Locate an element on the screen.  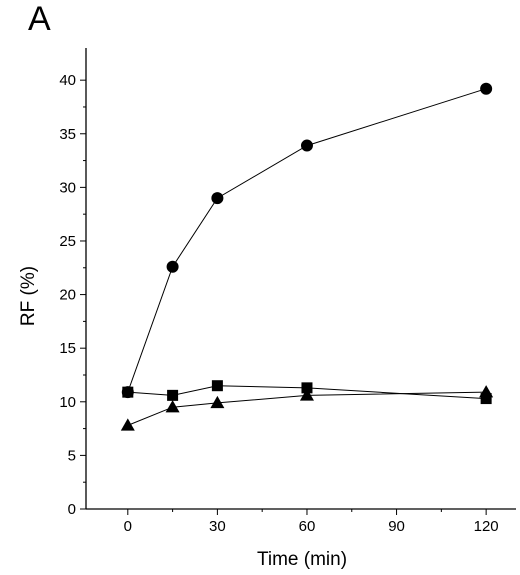
x-tick-label: 120 is located at coordinates (486, 526).